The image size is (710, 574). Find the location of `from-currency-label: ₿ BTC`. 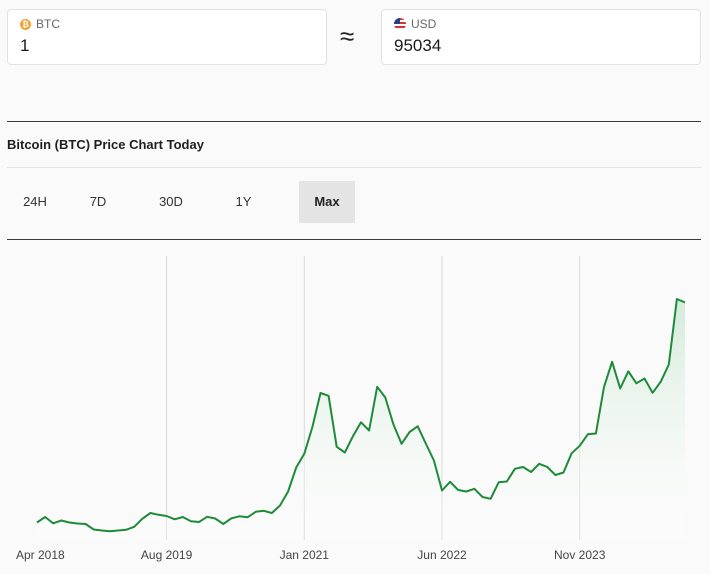

from-currency-label: ₿ BTC is located at coordinates (40, 24).